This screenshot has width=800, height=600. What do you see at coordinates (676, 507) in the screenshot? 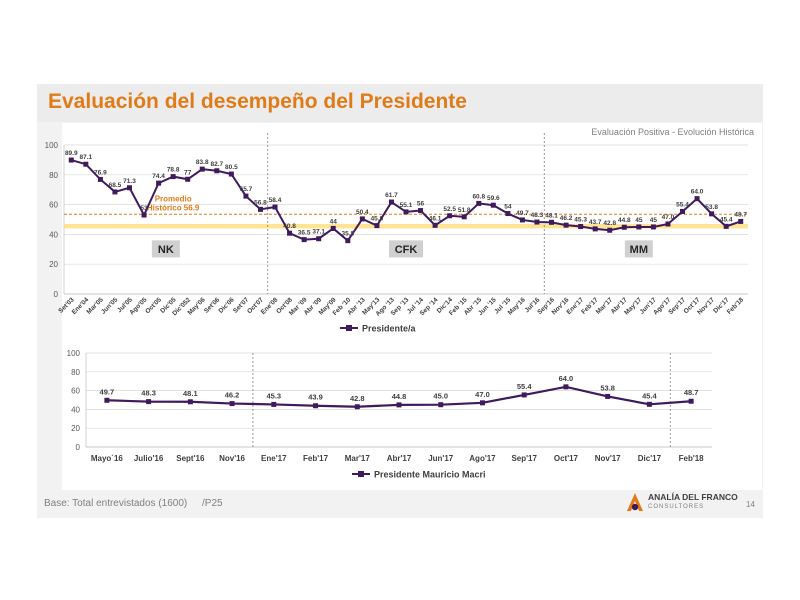
I see `logo-subtitle: CONSULTORES` at bounding box center [676, 507].